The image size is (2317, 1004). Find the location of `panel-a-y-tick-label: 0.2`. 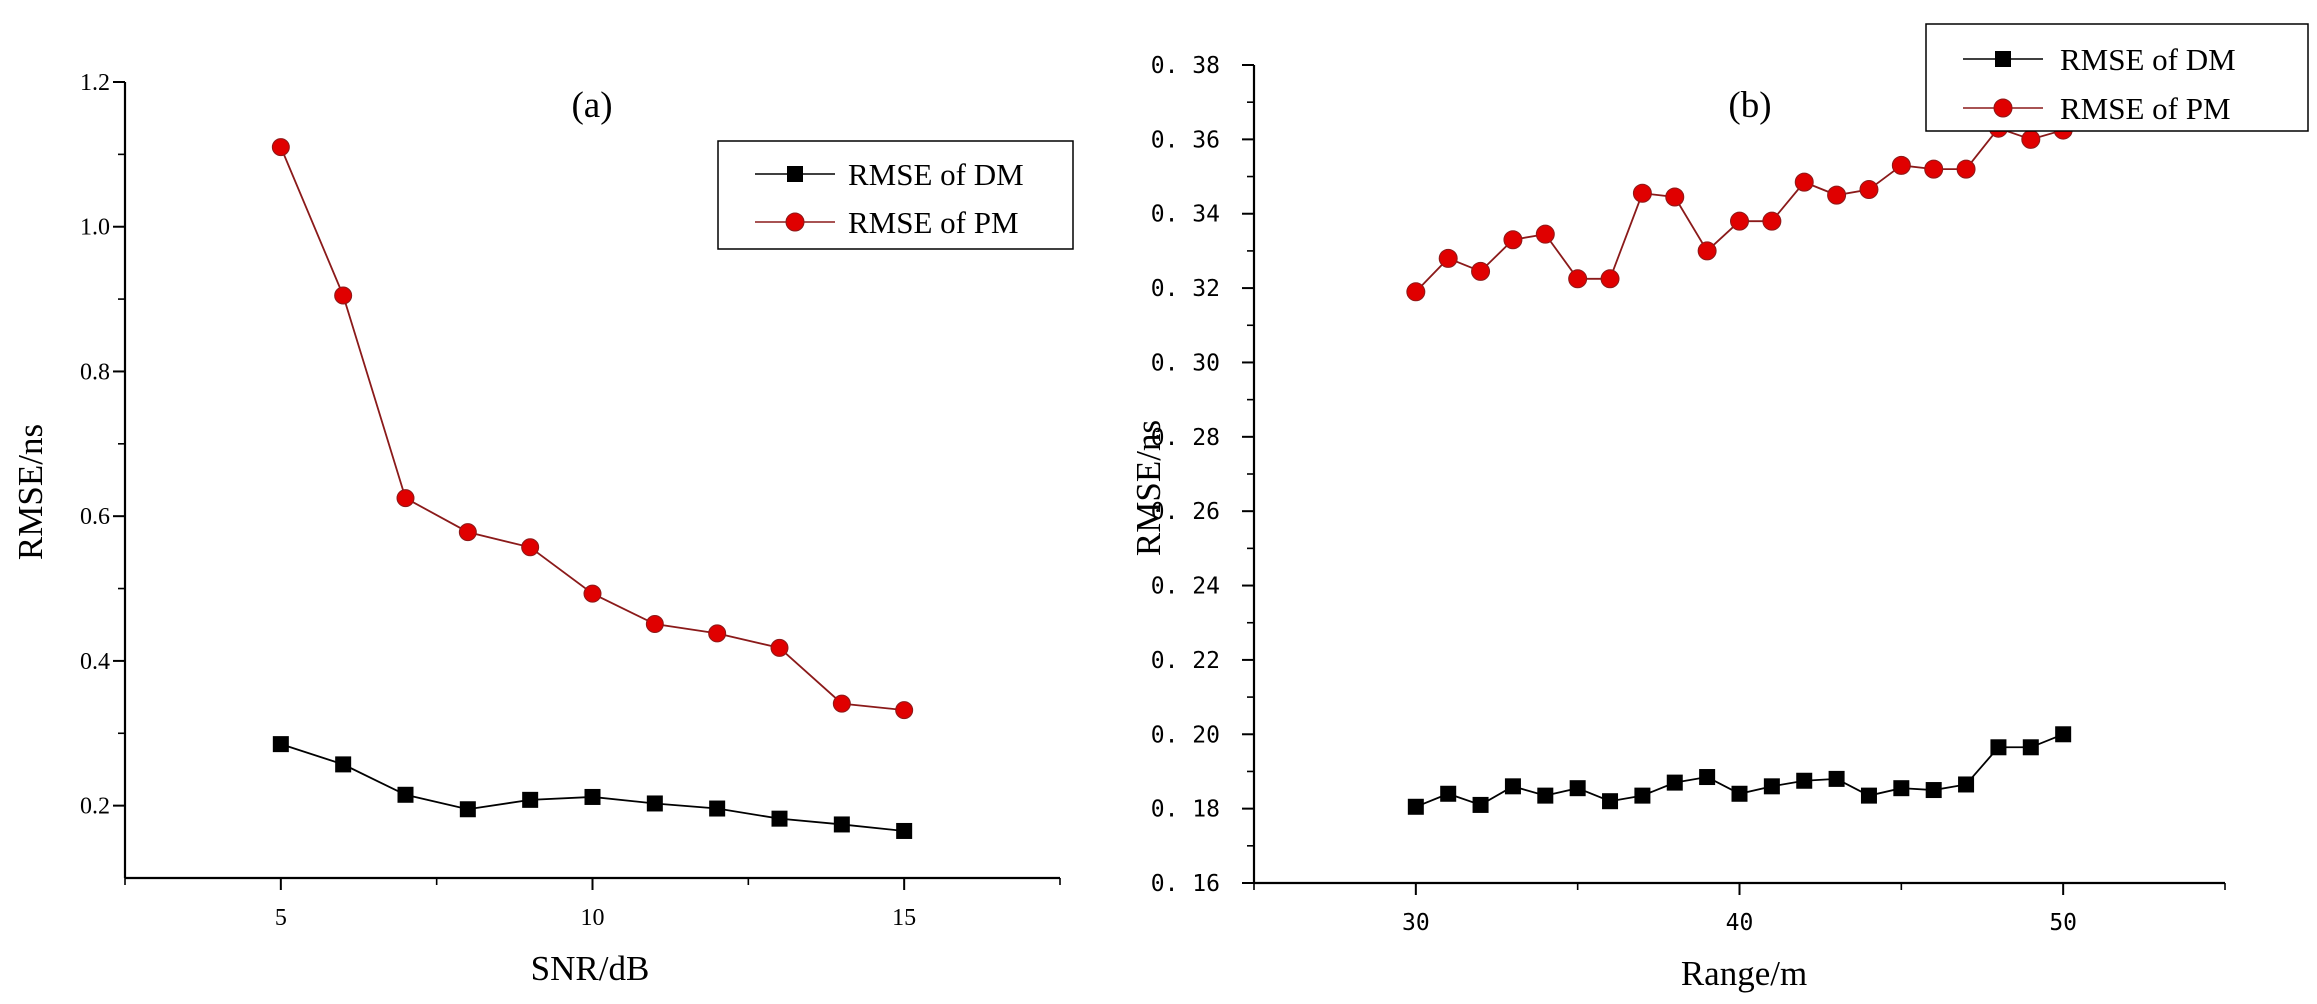

panel-a-y-tick-label: 0.2 is located at coordinates (95, 807).